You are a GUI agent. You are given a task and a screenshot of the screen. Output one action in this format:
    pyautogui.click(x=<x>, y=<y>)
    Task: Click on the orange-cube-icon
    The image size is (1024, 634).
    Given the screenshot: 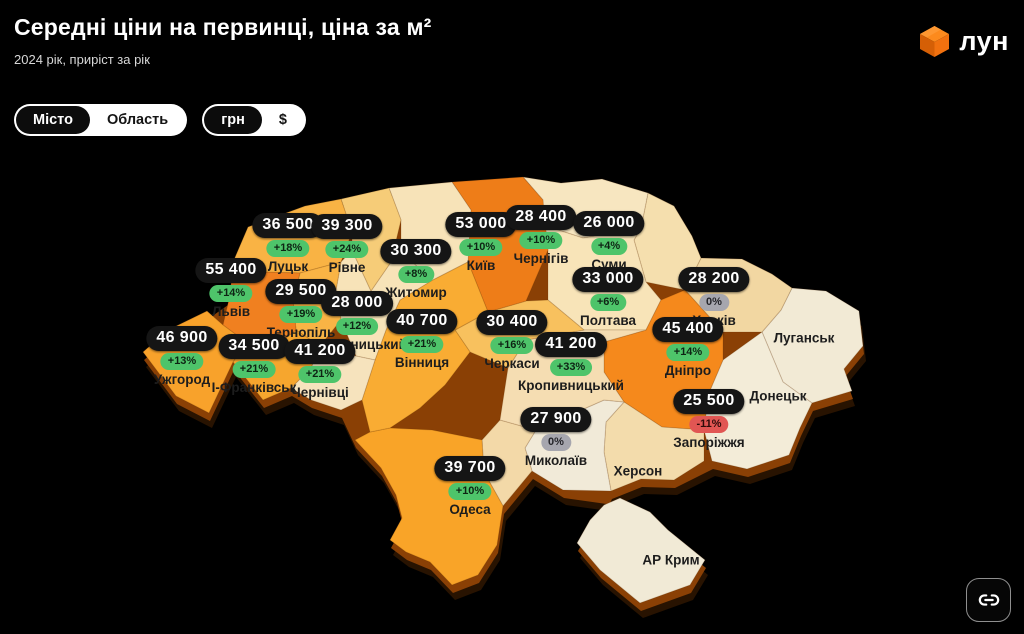 What is the action you would take?
    pyautogui.click(x=935, y=41)
    